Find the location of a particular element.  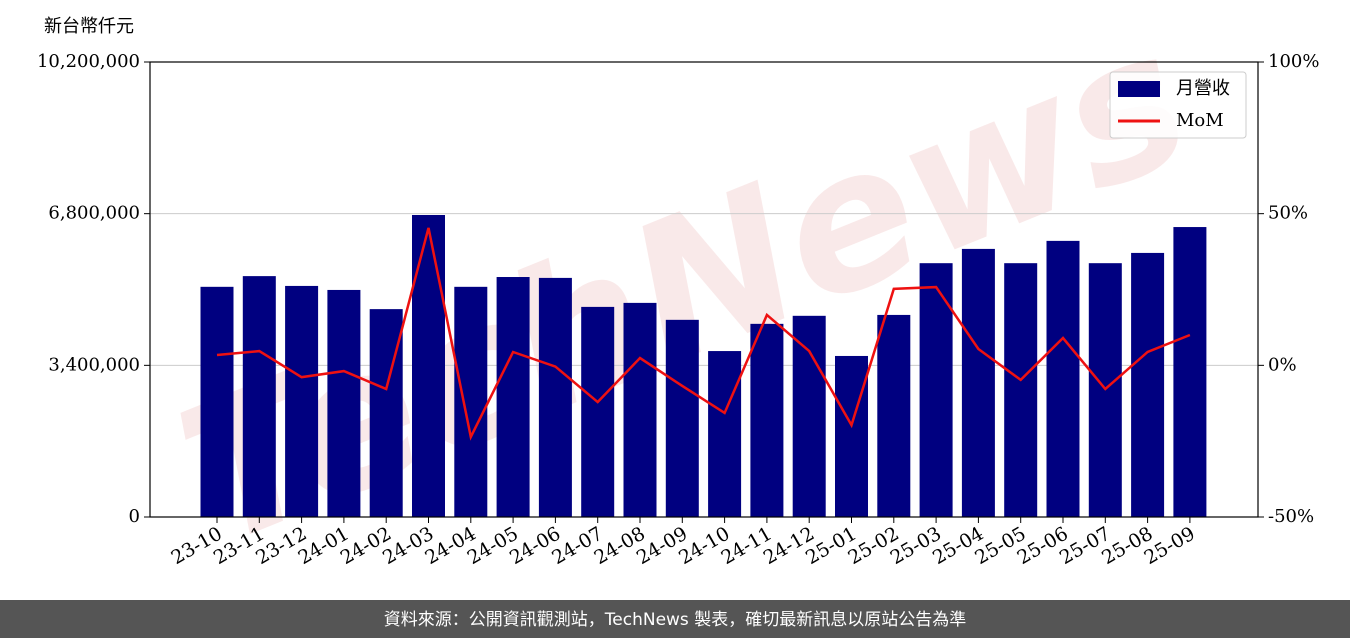

legend-swatch is located at coordinates (1139, 89).